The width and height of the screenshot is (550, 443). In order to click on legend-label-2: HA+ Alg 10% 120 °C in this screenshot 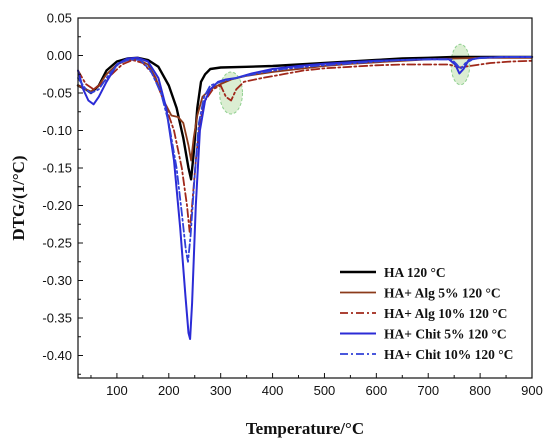, I will do `click(445, 313)`.